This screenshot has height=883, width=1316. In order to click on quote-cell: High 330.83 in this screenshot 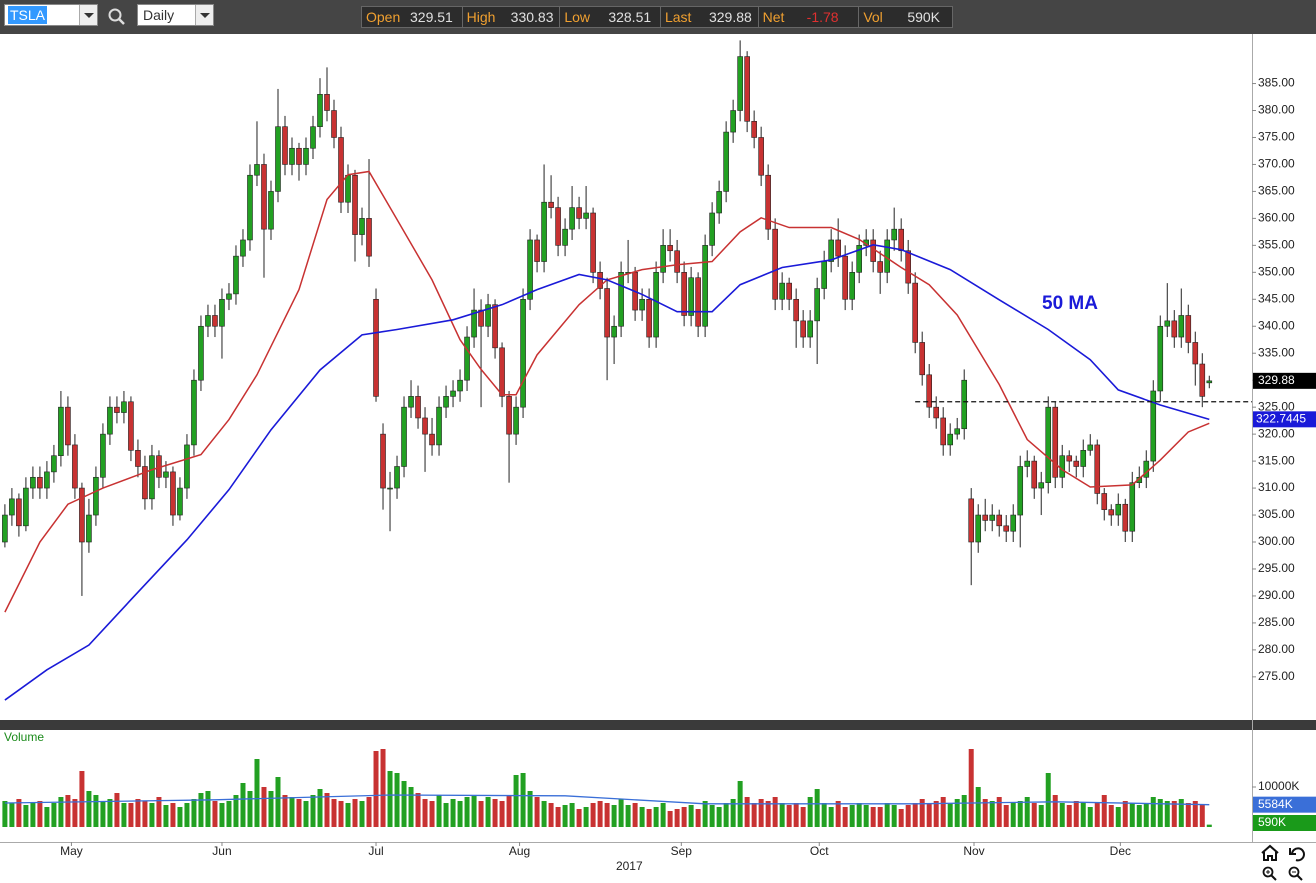, I will do `click(512, 17)`.